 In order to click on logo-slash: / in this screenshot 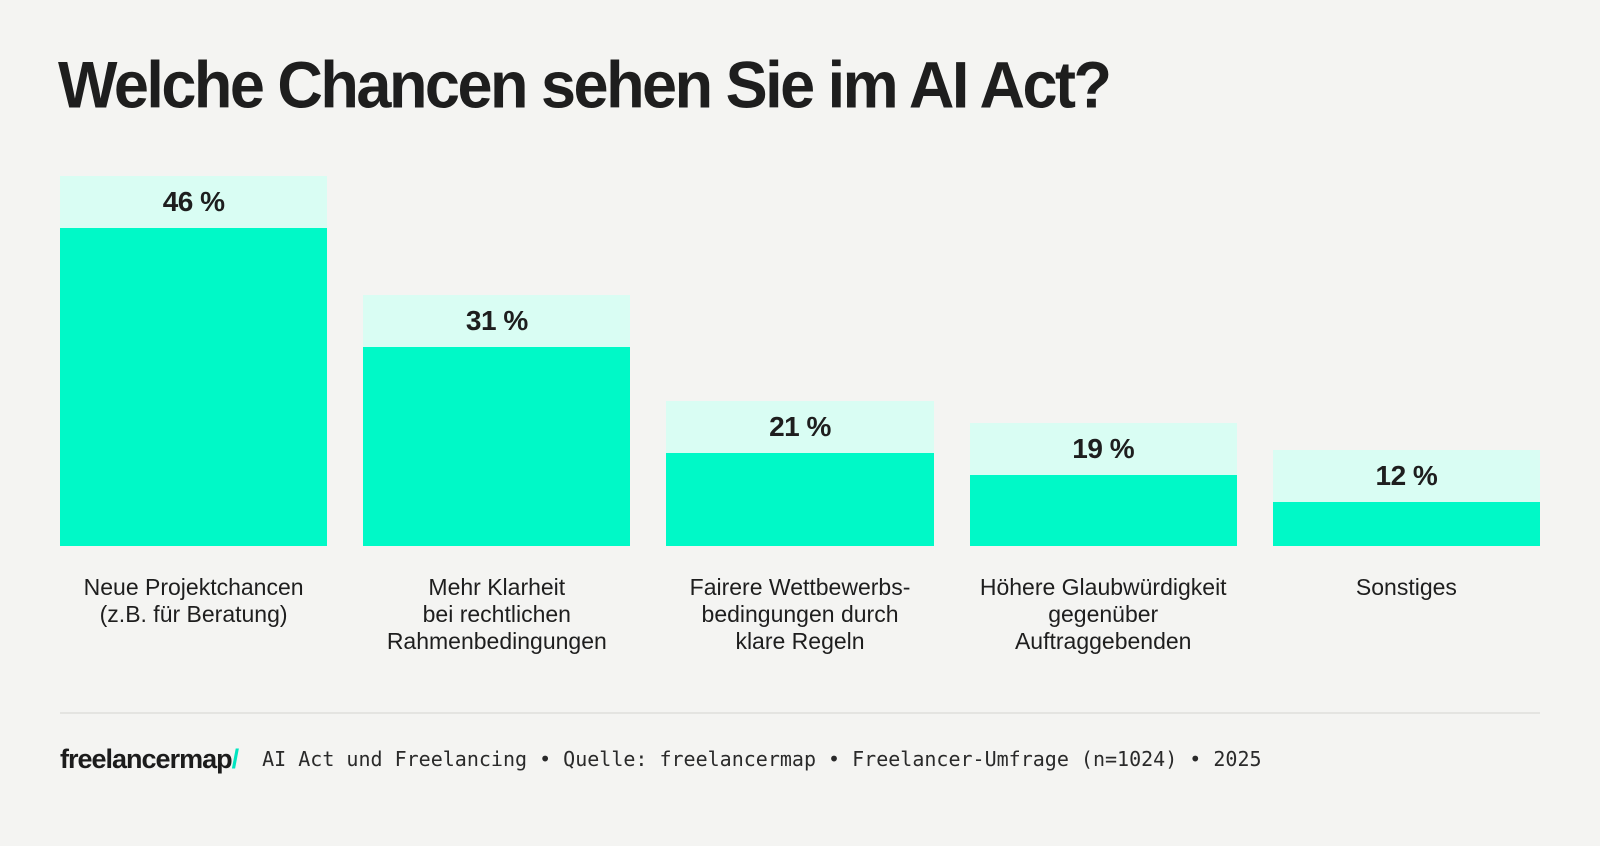, I will do `click(235, 758)`.